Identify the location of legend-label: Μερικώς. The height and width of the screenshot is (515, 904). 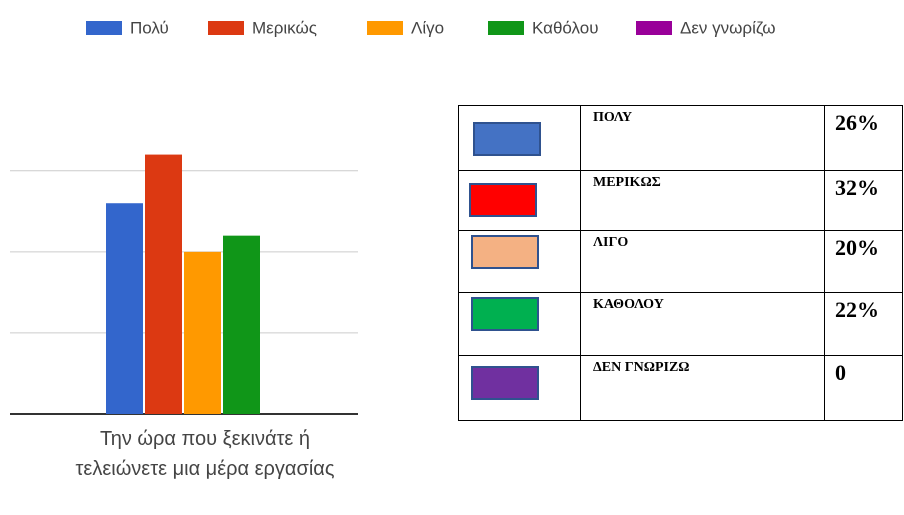
(284, 27).